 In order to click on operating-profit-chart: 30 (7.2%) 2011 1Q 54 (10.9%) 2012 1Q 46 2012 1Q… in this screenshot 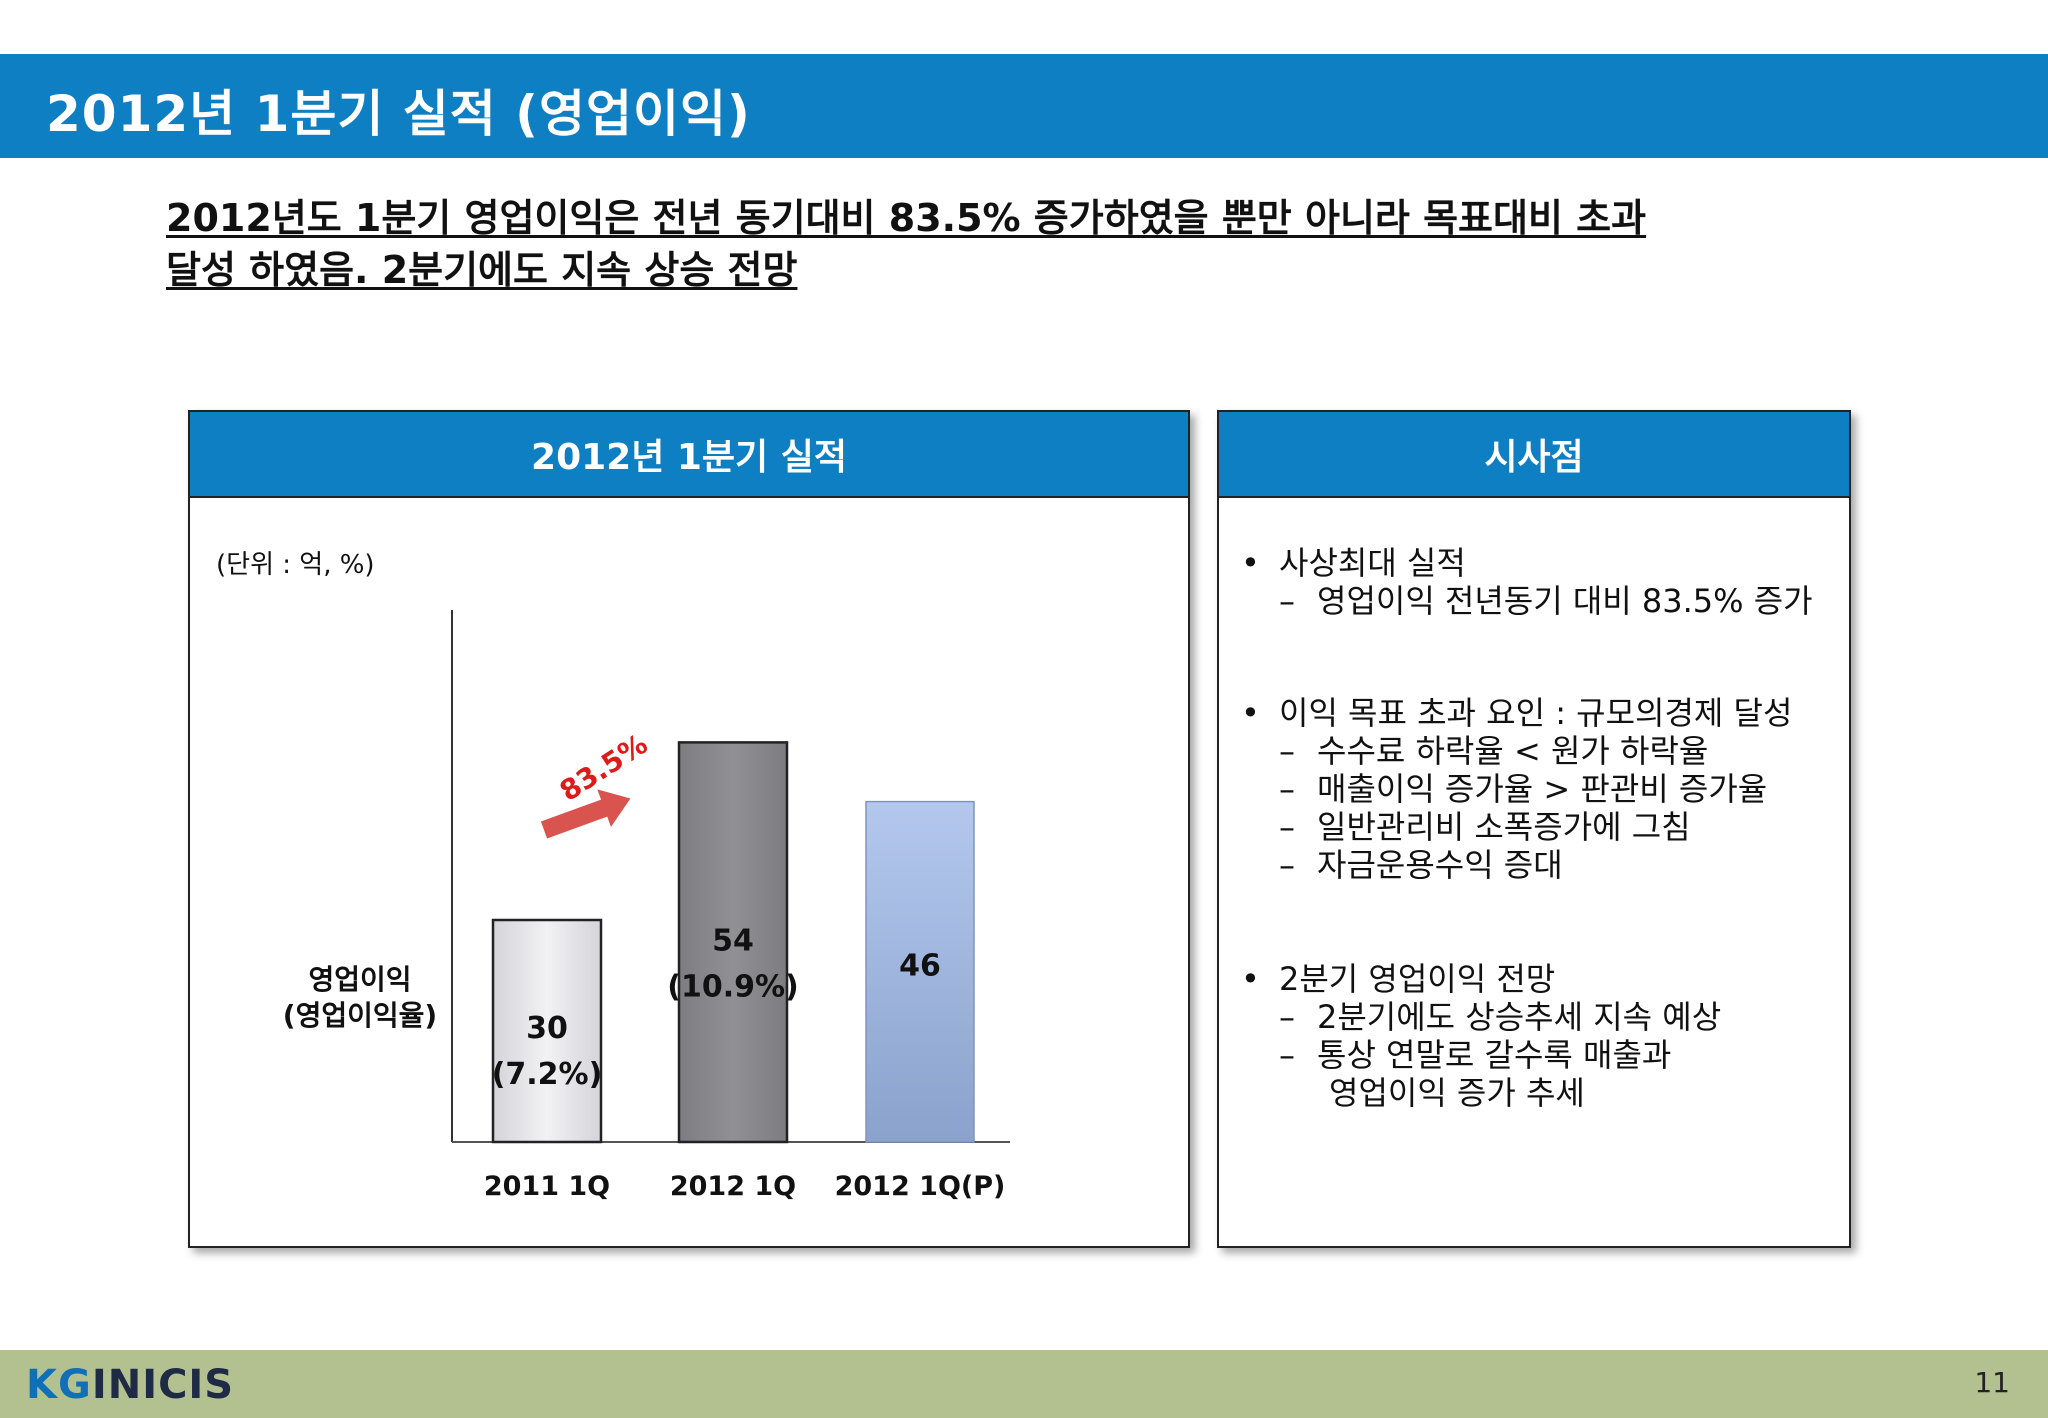, I will do `click(730, 906)`.